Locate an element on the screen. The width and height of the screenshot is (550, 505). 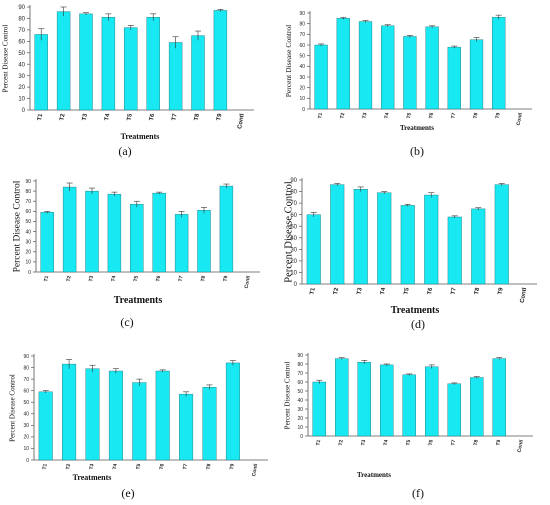
y-tick-label: 40 is located at coordinates (21, 65).